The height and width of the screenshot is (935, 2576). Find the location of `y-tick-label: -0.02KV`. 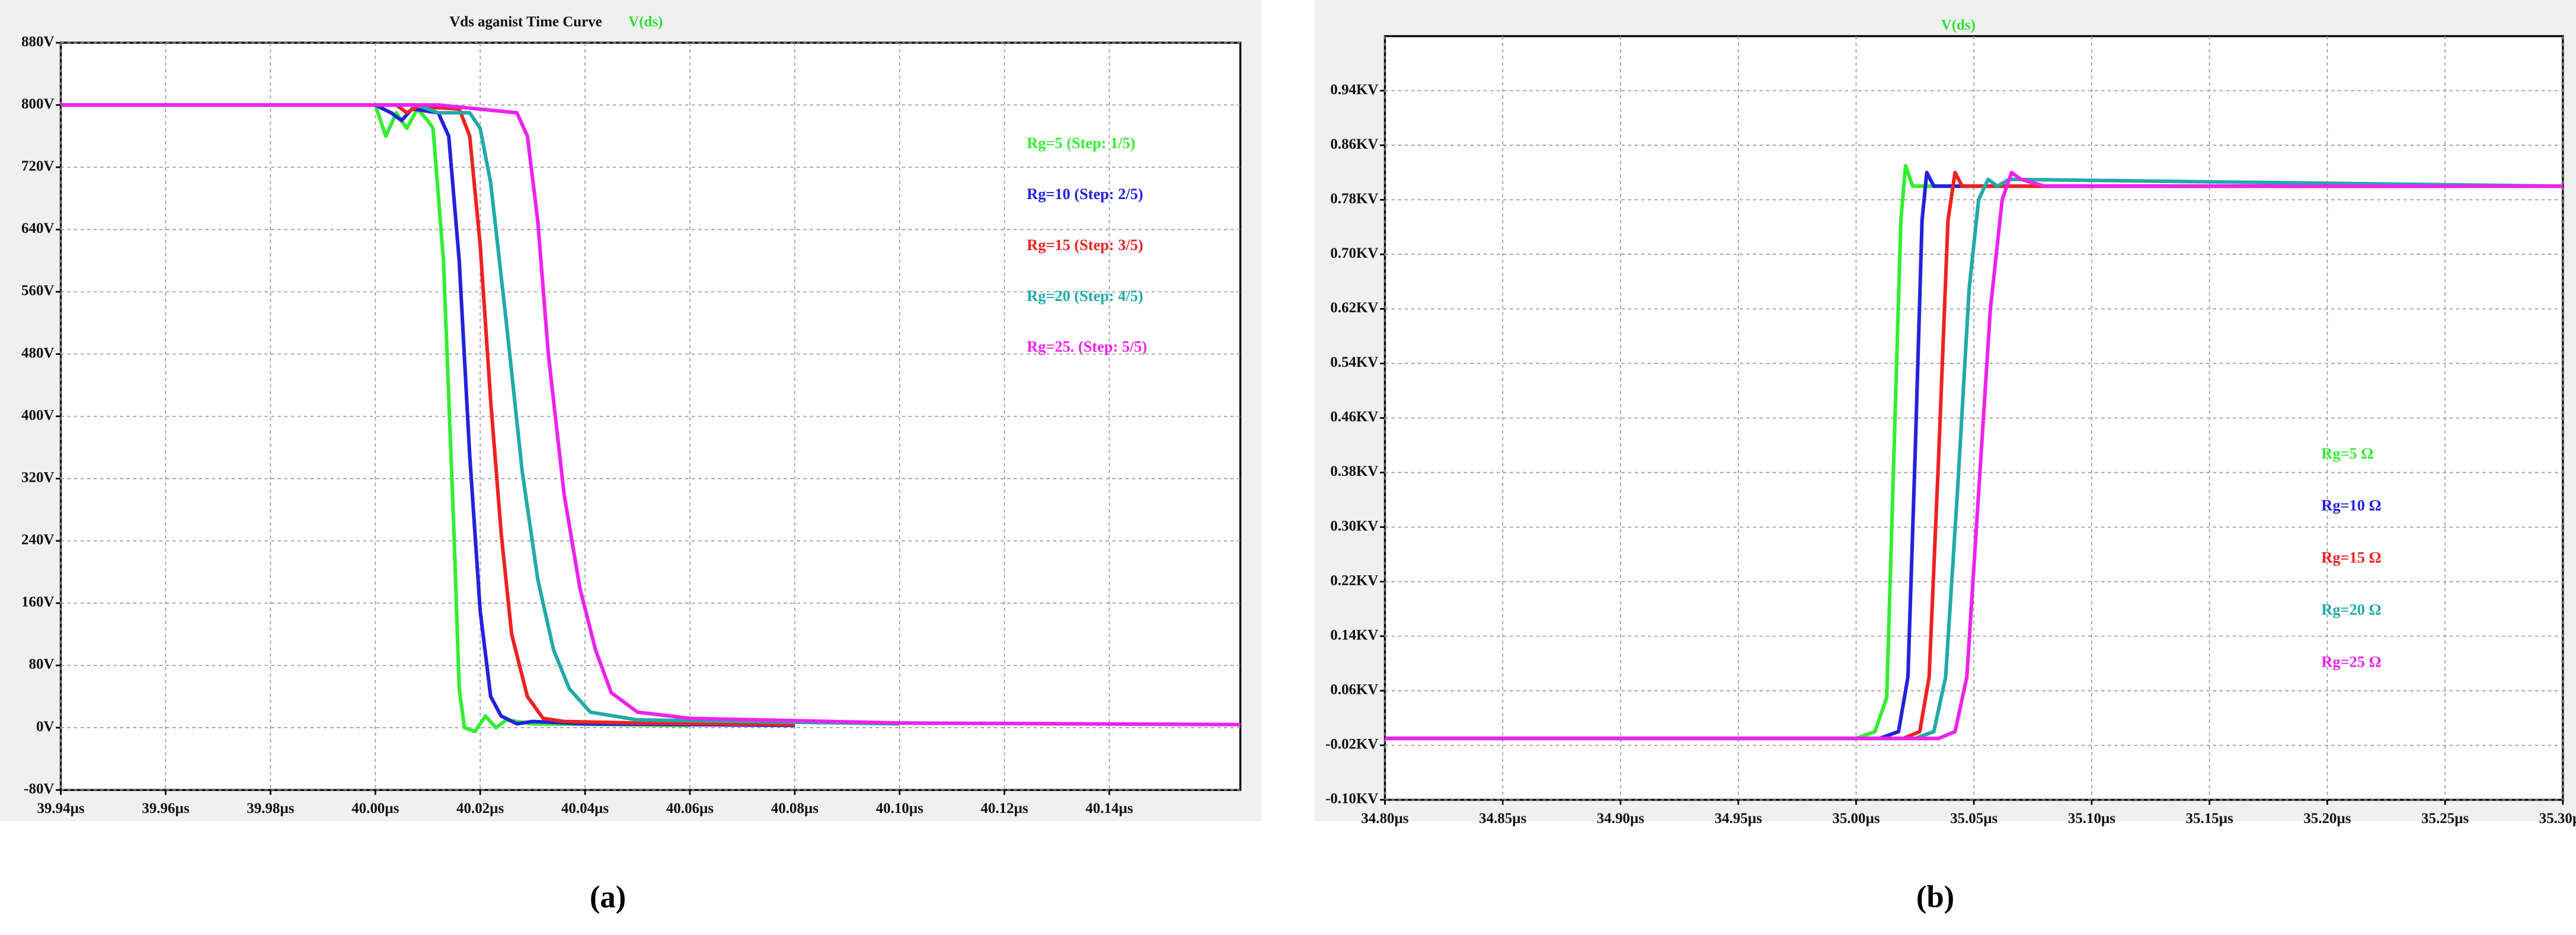

y-tick-label: -0.02KV is located at coordinates (1351, 745).